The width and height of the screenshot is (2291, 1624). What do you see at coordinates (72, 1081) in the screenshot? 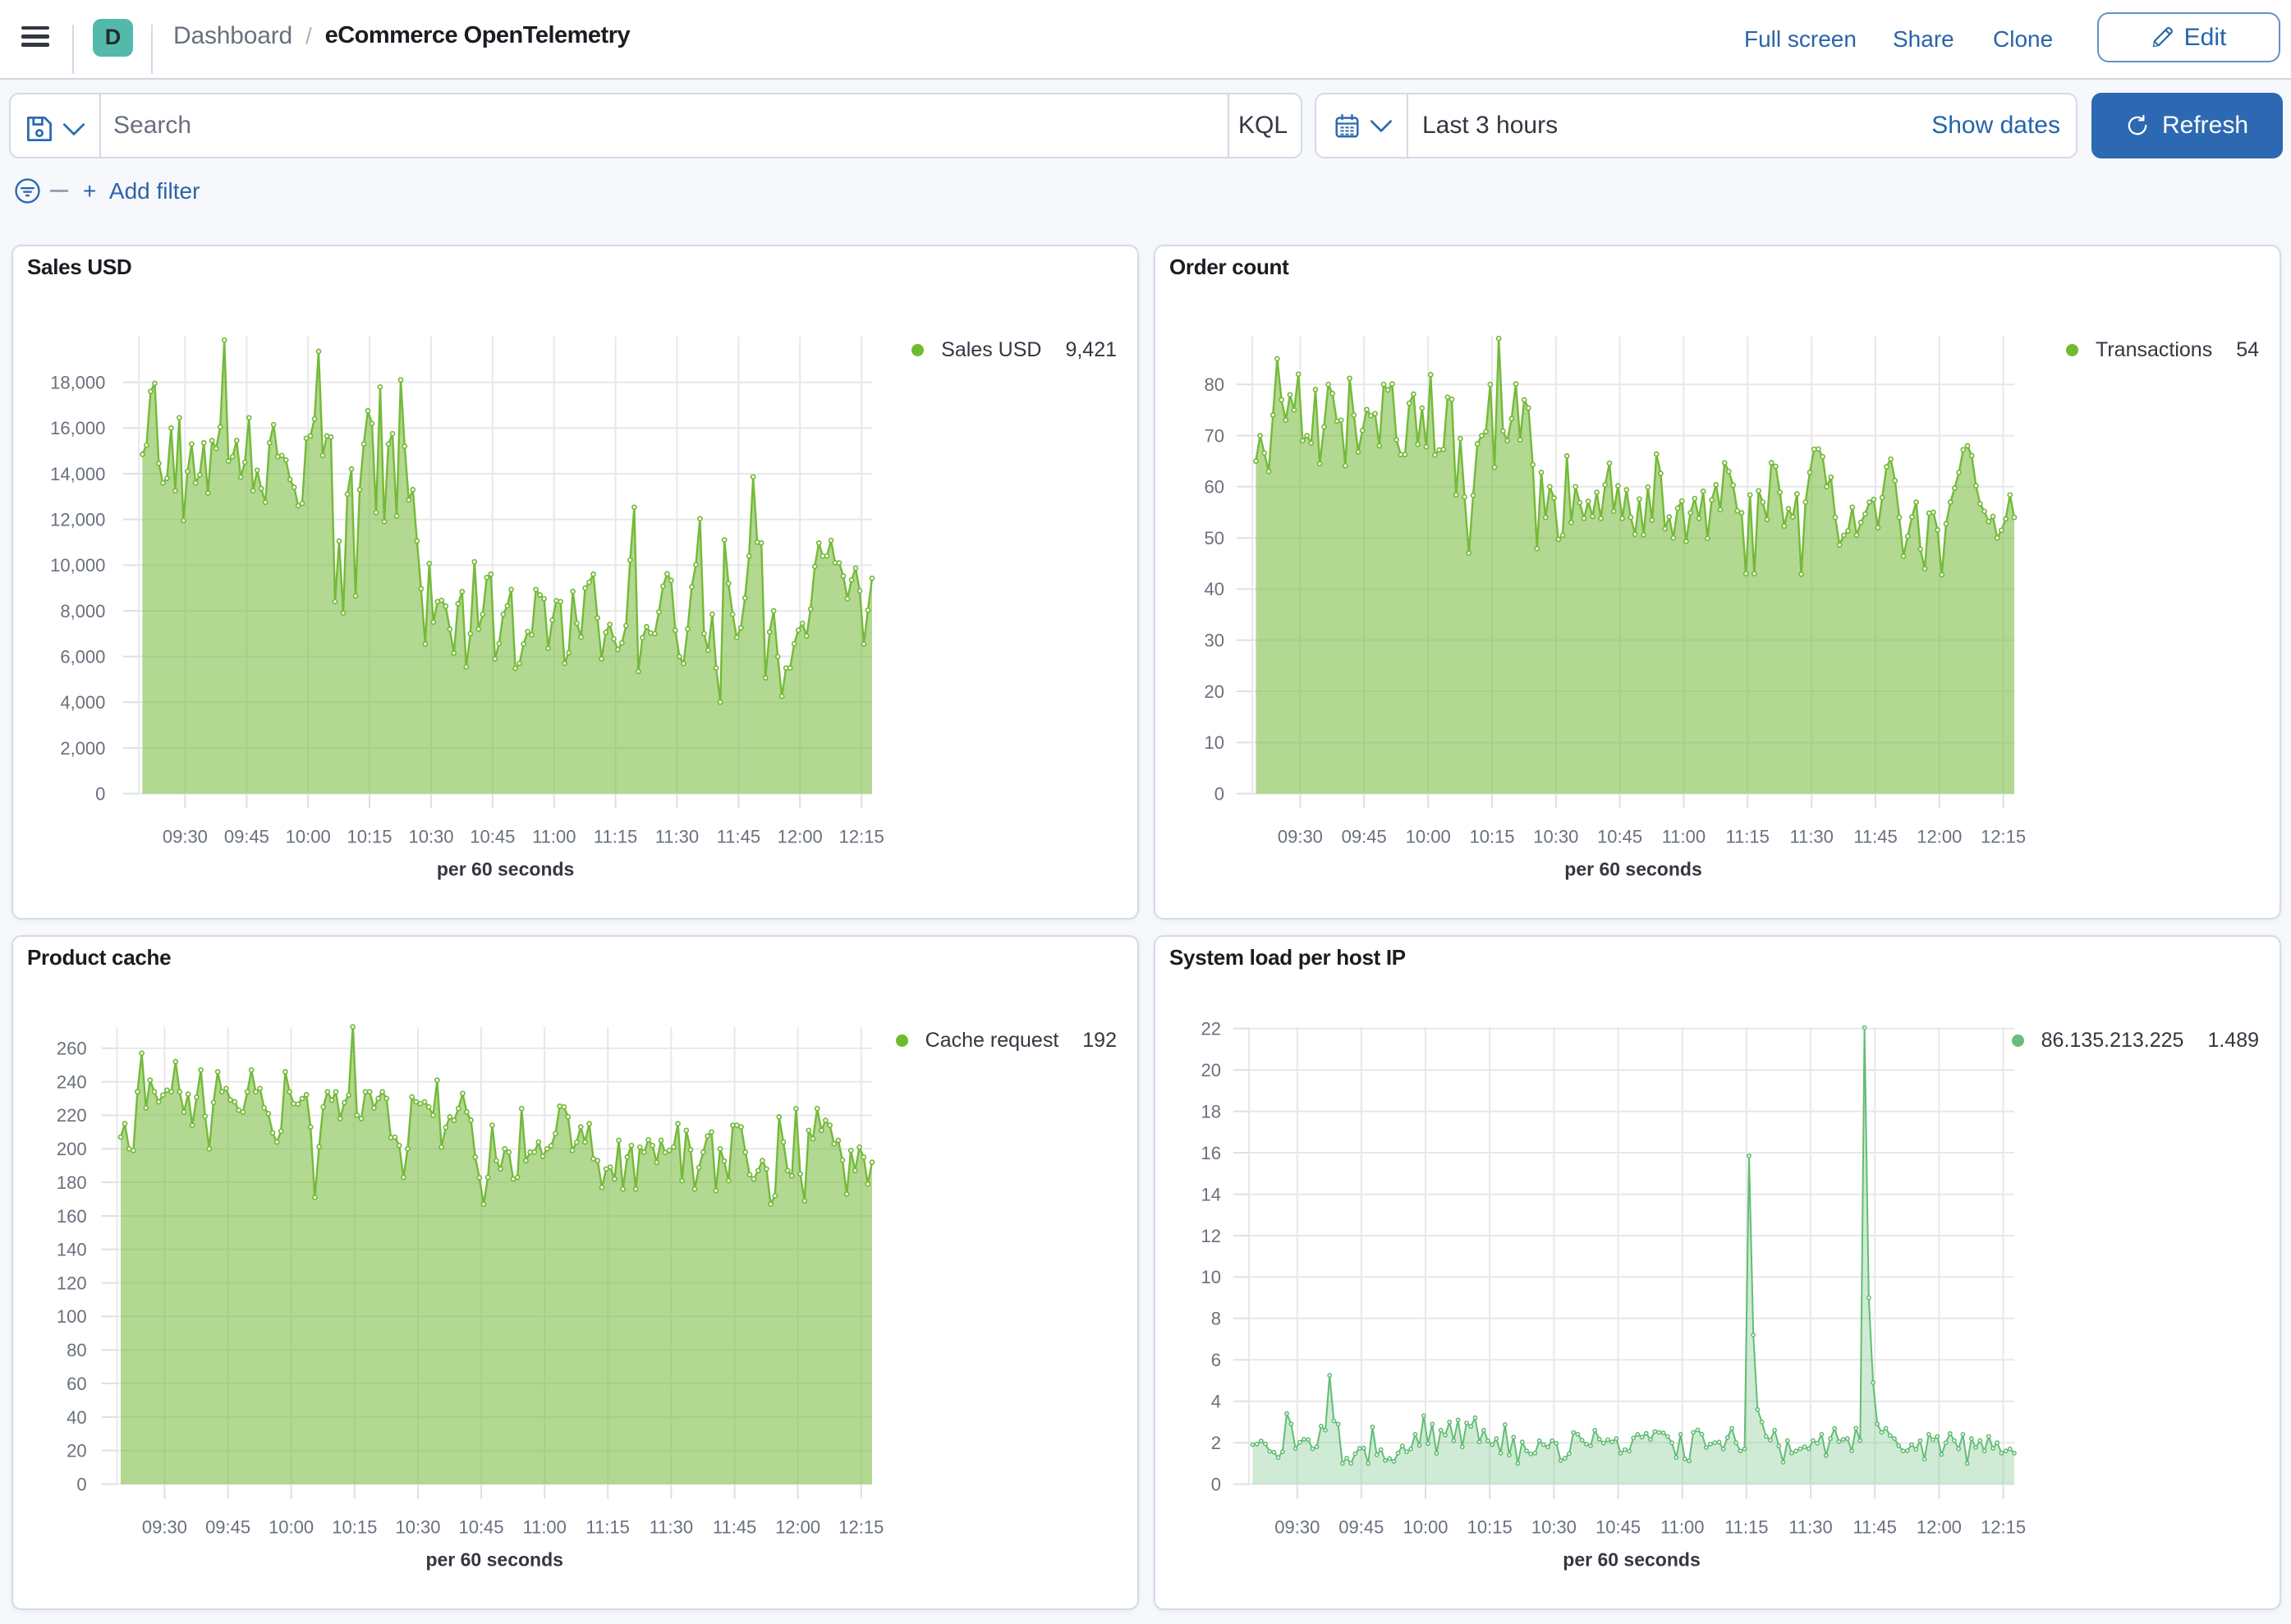
I see `svg-text: 240` at bounding box center [72, 1081].